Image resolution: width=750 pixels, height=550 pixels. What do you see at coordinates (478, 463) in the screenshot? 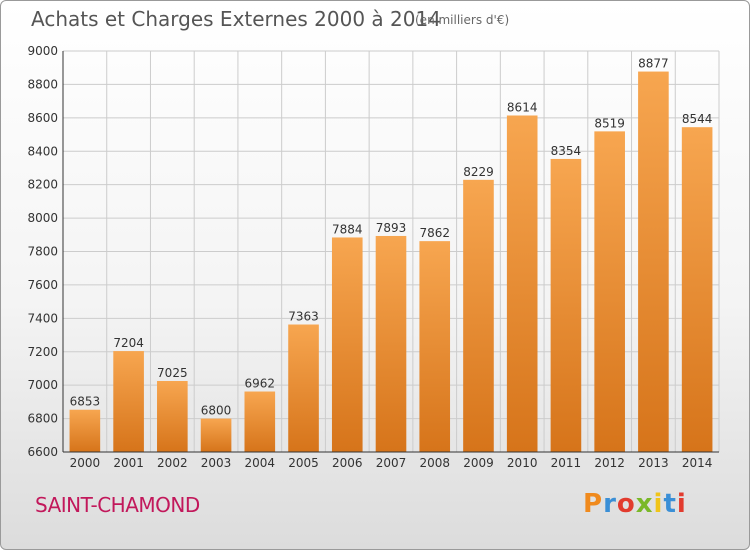
I see `x-tick-label: 2009` at bounding box center [478, 463].